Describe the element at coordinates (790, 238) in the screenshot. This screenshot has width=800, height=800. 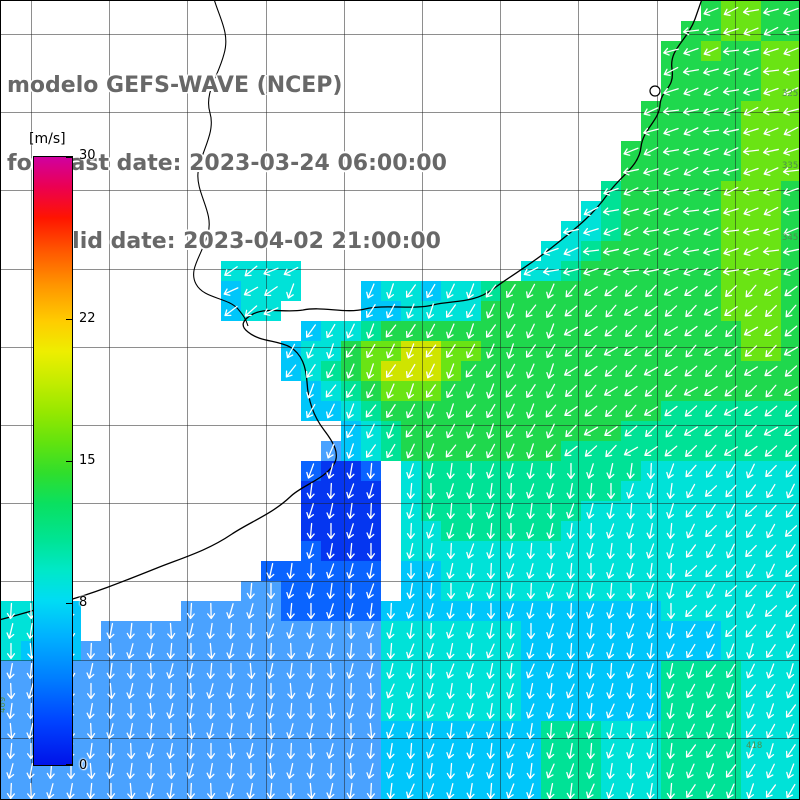
I see `edge-label: 345` at that location.